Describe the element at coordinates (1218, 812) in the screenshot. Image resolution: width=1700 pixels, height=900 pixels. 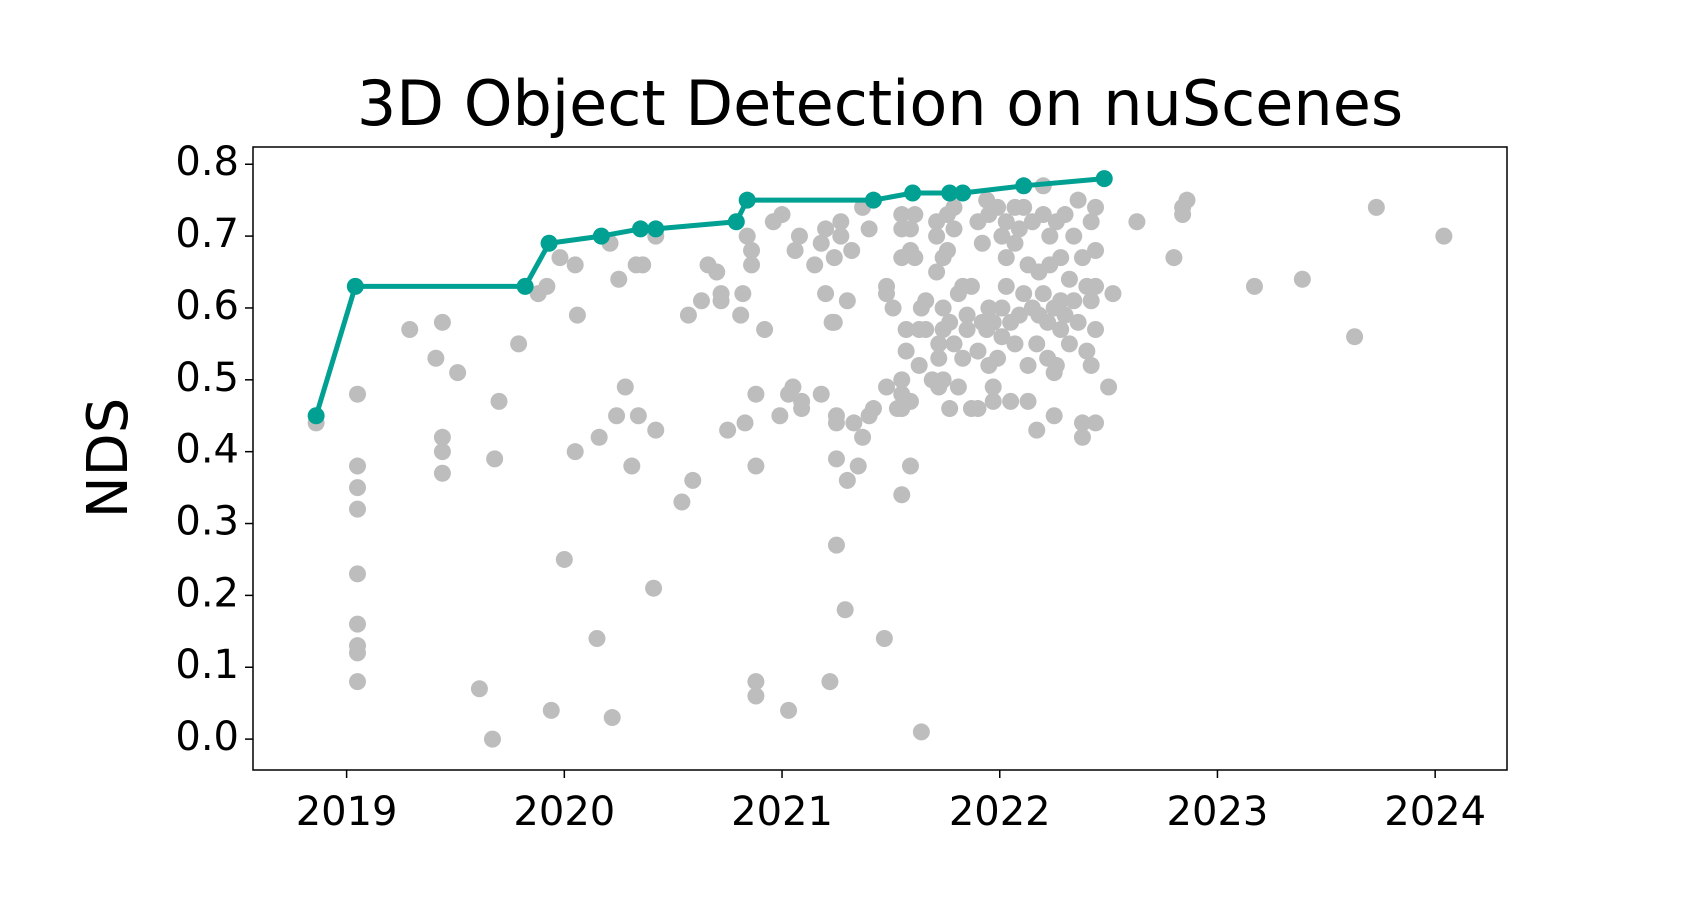
I see `x-tick-label: 2023` at that location.